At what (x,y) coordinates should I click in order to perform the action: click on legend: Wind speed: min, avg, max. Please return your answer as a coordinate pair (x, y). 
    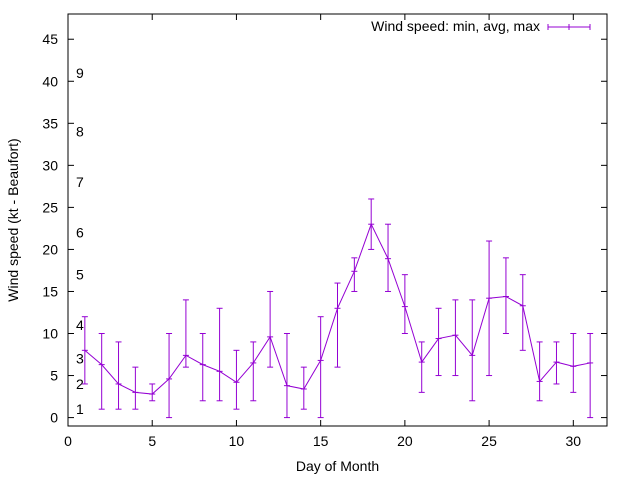
    Looking at the image, I should click on (481, 26).